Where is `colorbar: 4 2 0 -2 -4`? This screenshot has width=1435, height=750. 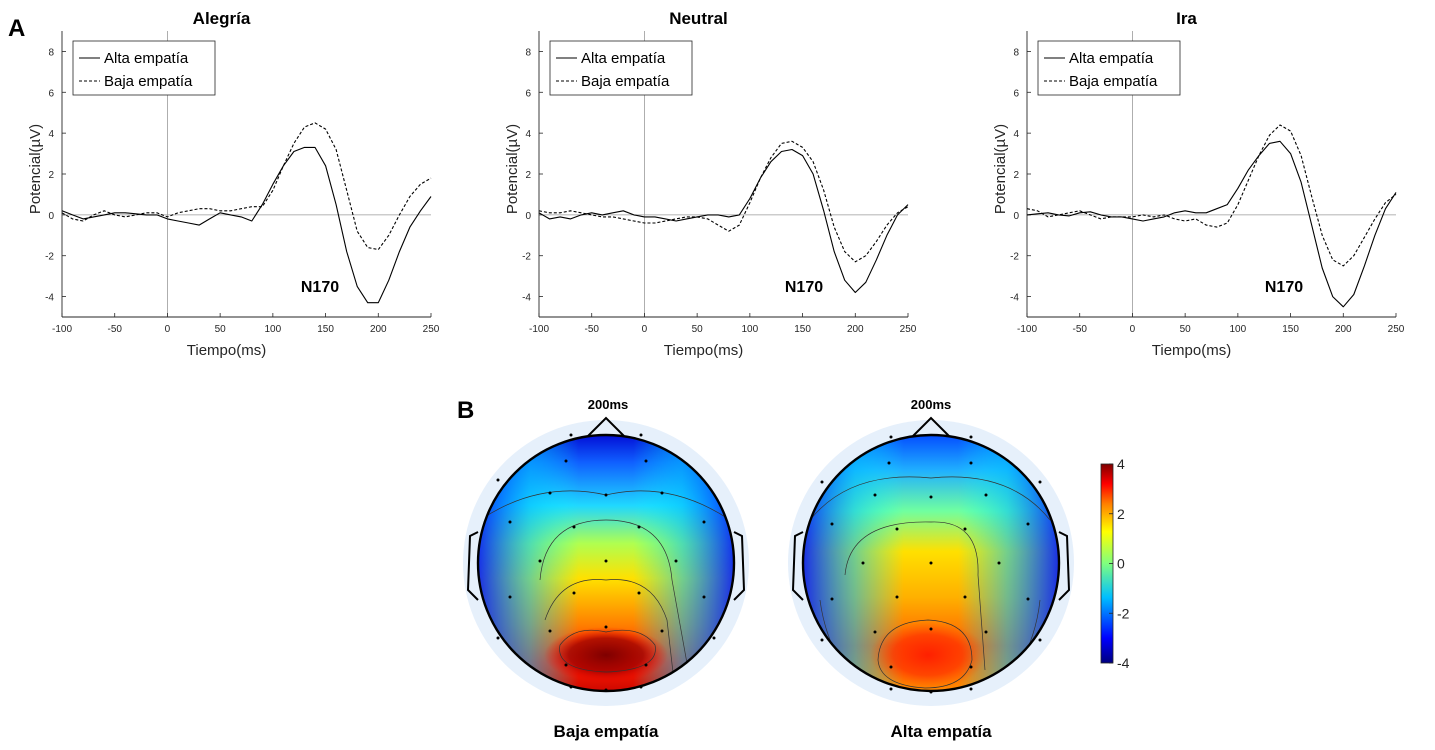 colorbar: 4 2 0 -2 -4 is located at coordinates (1115, 563).